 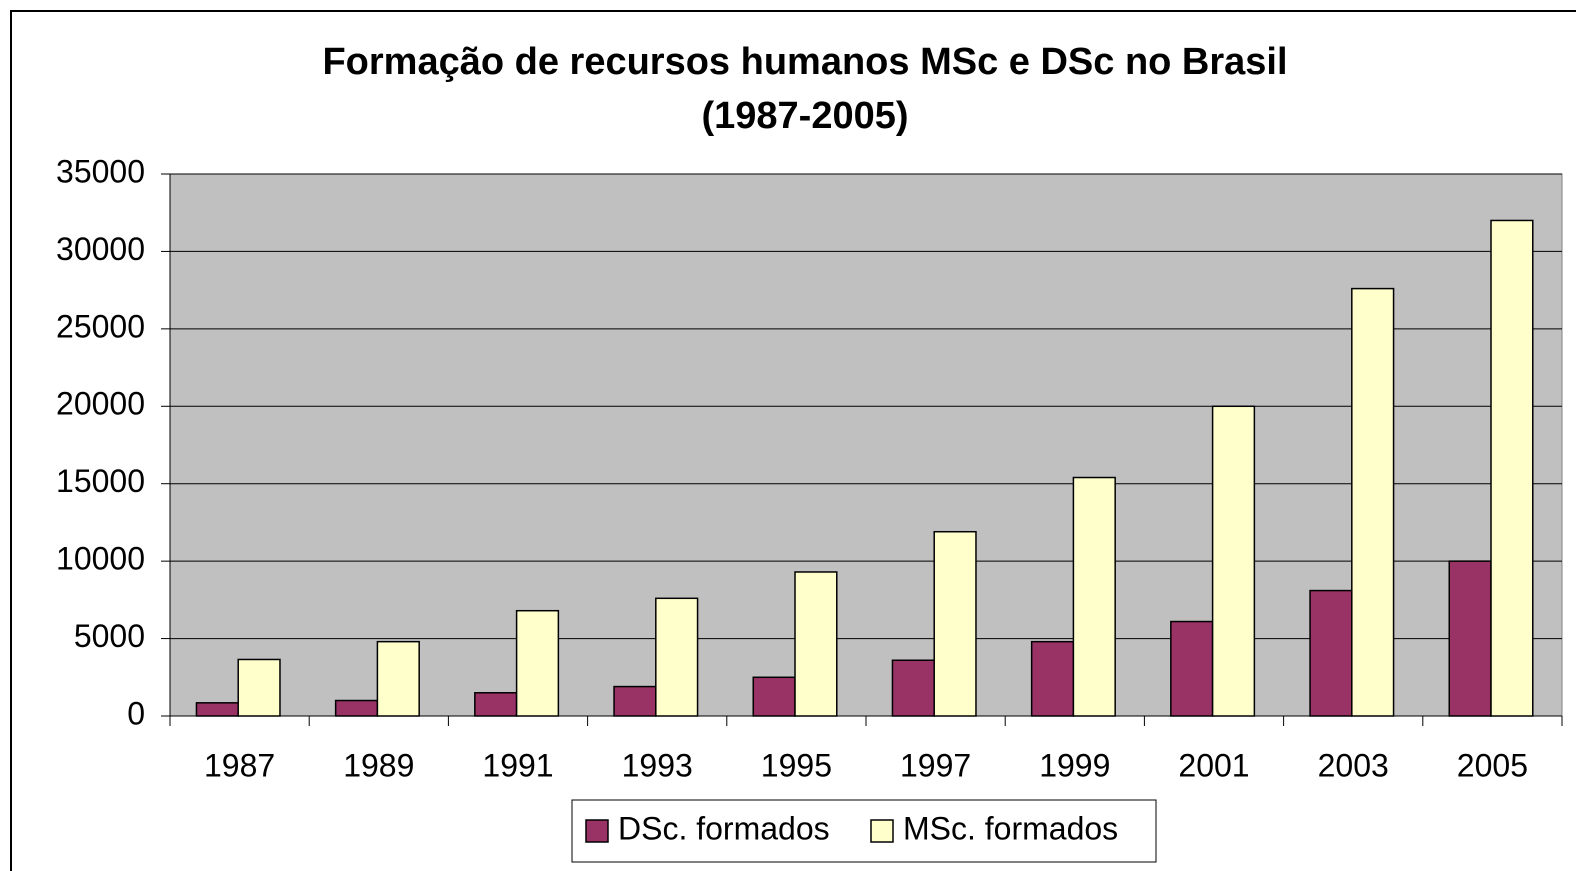 What do you see at coordinates (1010, 828) in the screenshot?
I see `legend-label: MSc. formados` at bounding box center [1010, 828].